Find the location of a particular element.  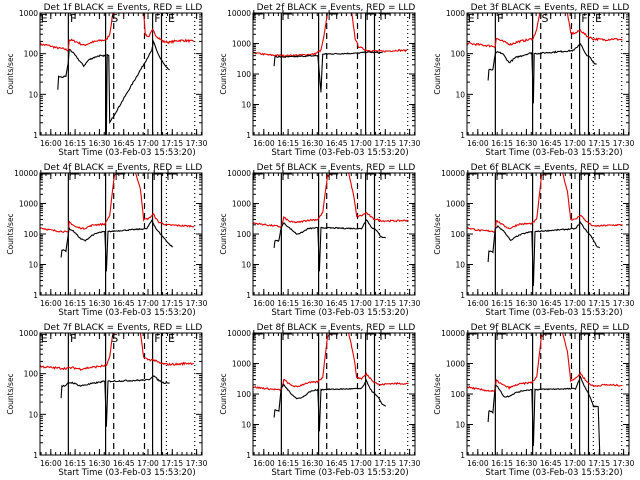

y-tick-label: 10000 is located at coordinates (26, 173).